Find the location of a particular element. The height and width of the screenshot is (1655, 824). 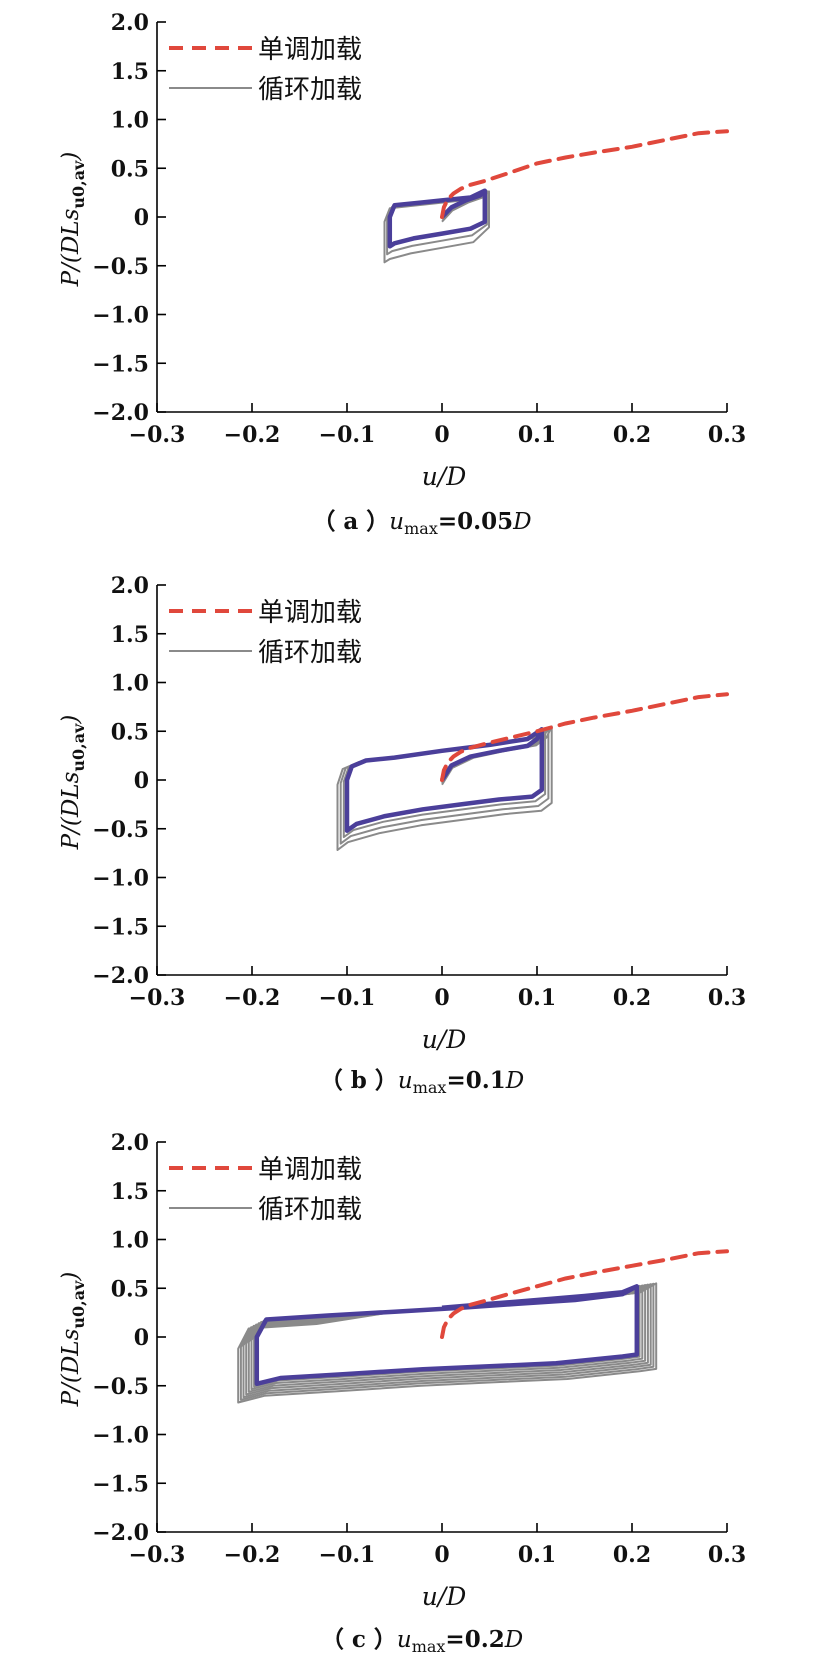

caption-eq: =0.2 is located at coordinates (474, 1639).